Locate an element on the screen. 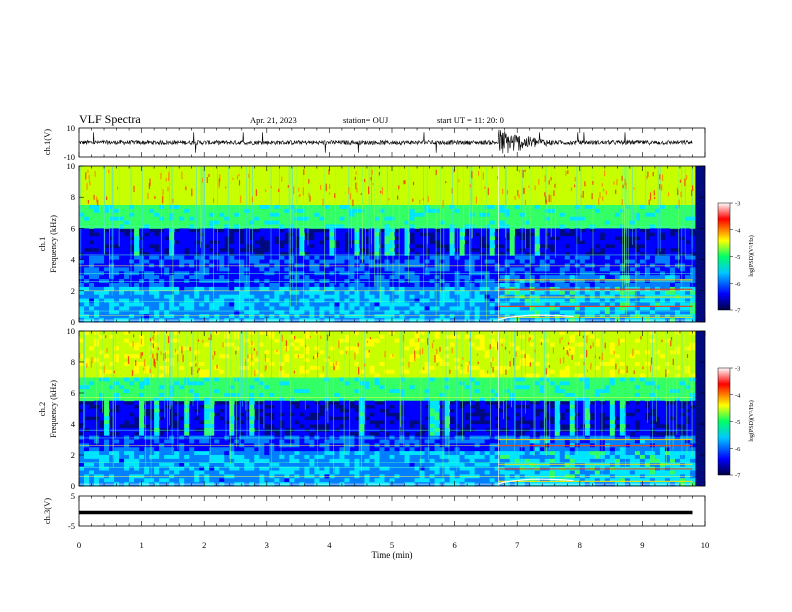  start-time-label: start UT = 11: 20: 0 is located at coordinates (470, 120).